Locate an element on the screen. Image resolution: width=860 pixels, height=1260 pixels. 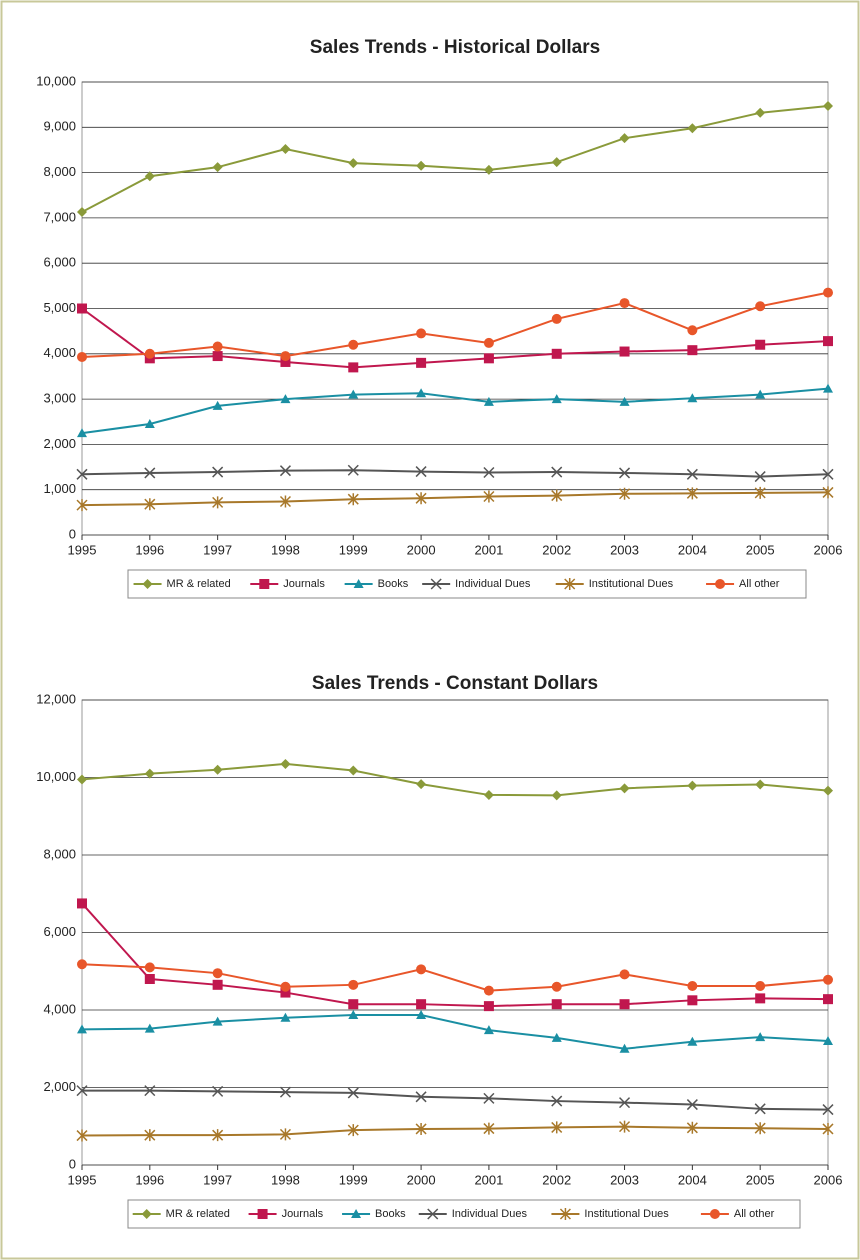
y-tick-label: 0 is located at coordinates (72, 533).